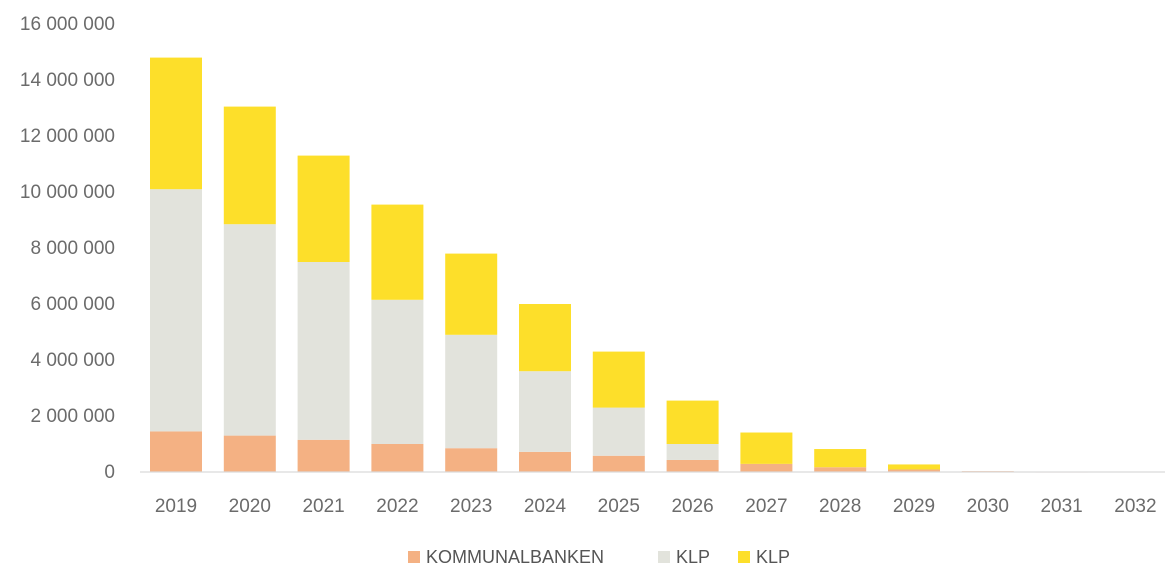  What do you see at coordinates (176, 506) in the screenshot?
I see `x-tick-label: 2019` at bounding box center [176, 506].